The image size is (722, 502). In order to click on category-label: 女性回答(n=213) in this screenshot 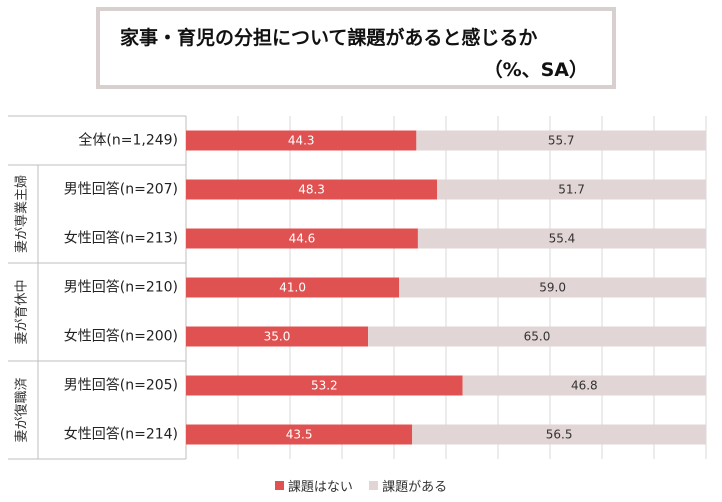, I will do `click(121, 238)`.